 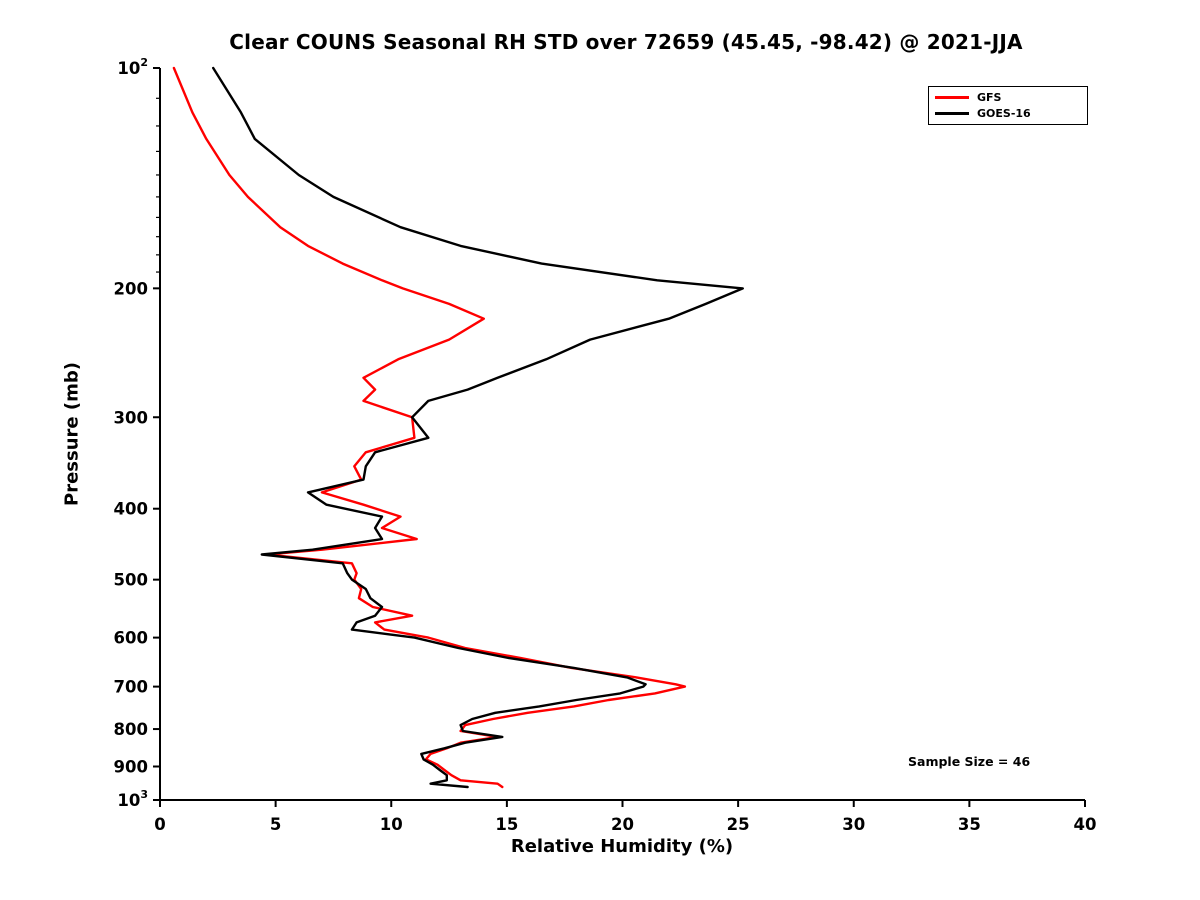 What do you see at coordinates (131, 767) in the screenshot?
I see `y-tick-label: 900` at bounding box center [131, 767].